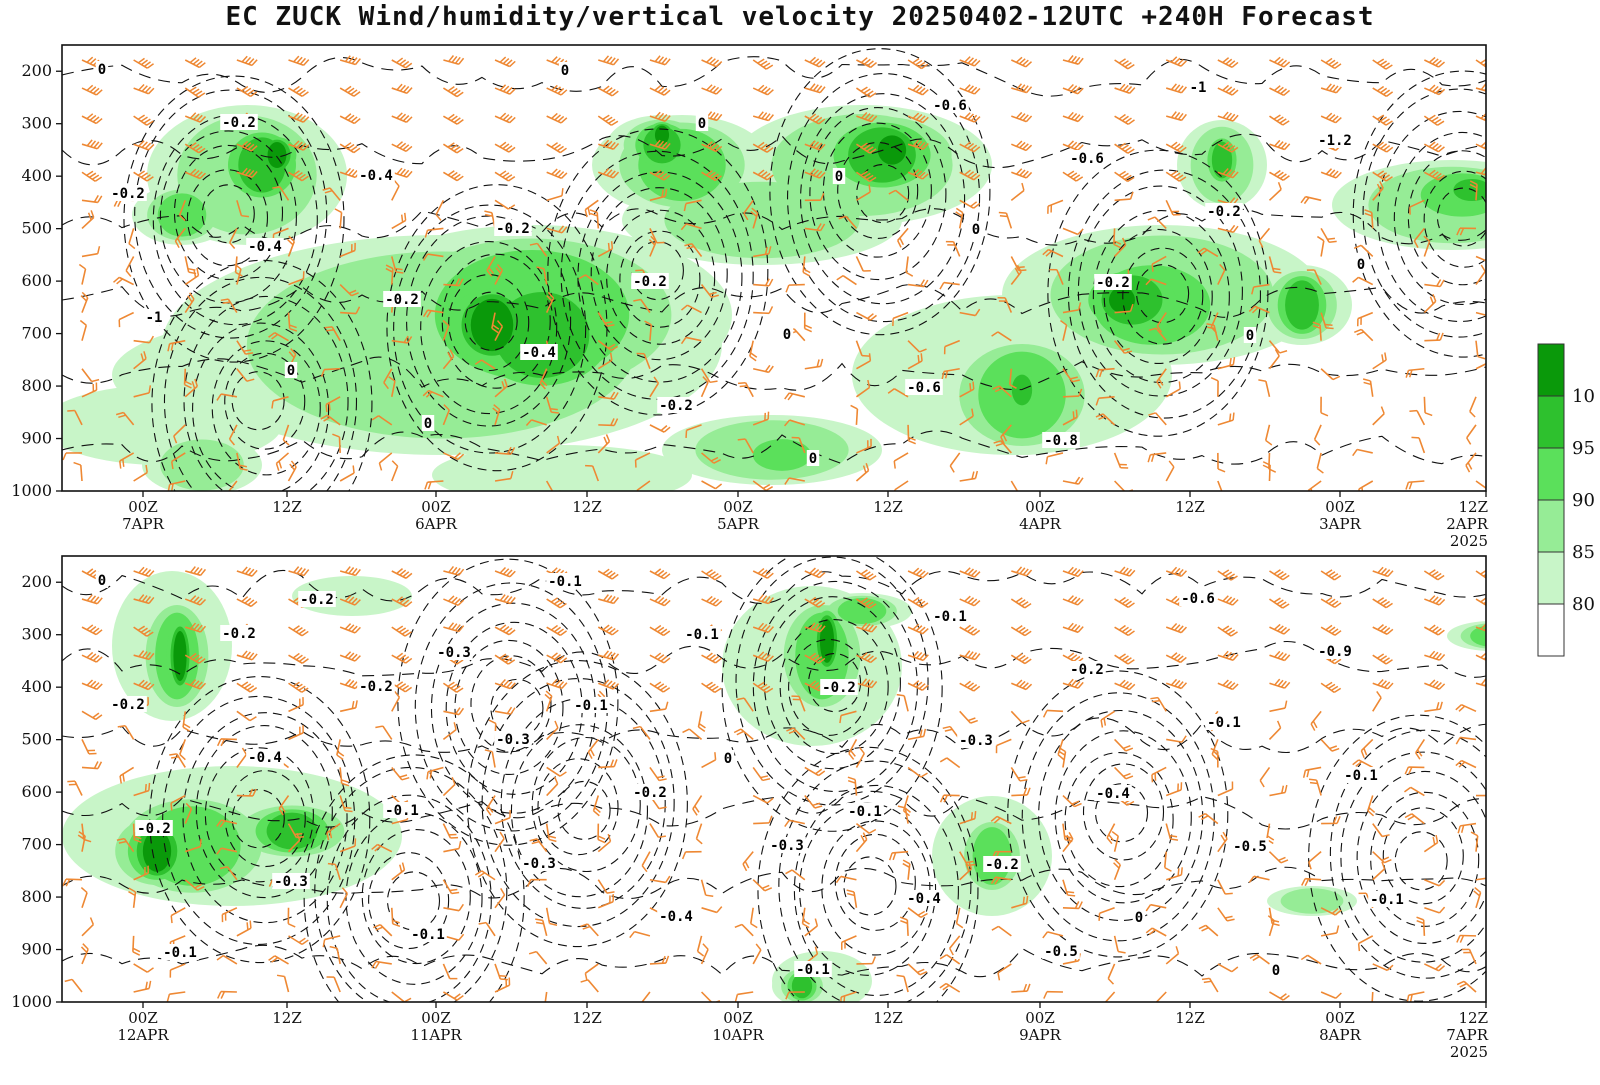 The height and width of the screenshot is (1085, 1600). What do you see at coordinates (1040, 1018) in the screenshot?
I see `x-tick-hour: 00Z` at bounding box center [1040, 1018].